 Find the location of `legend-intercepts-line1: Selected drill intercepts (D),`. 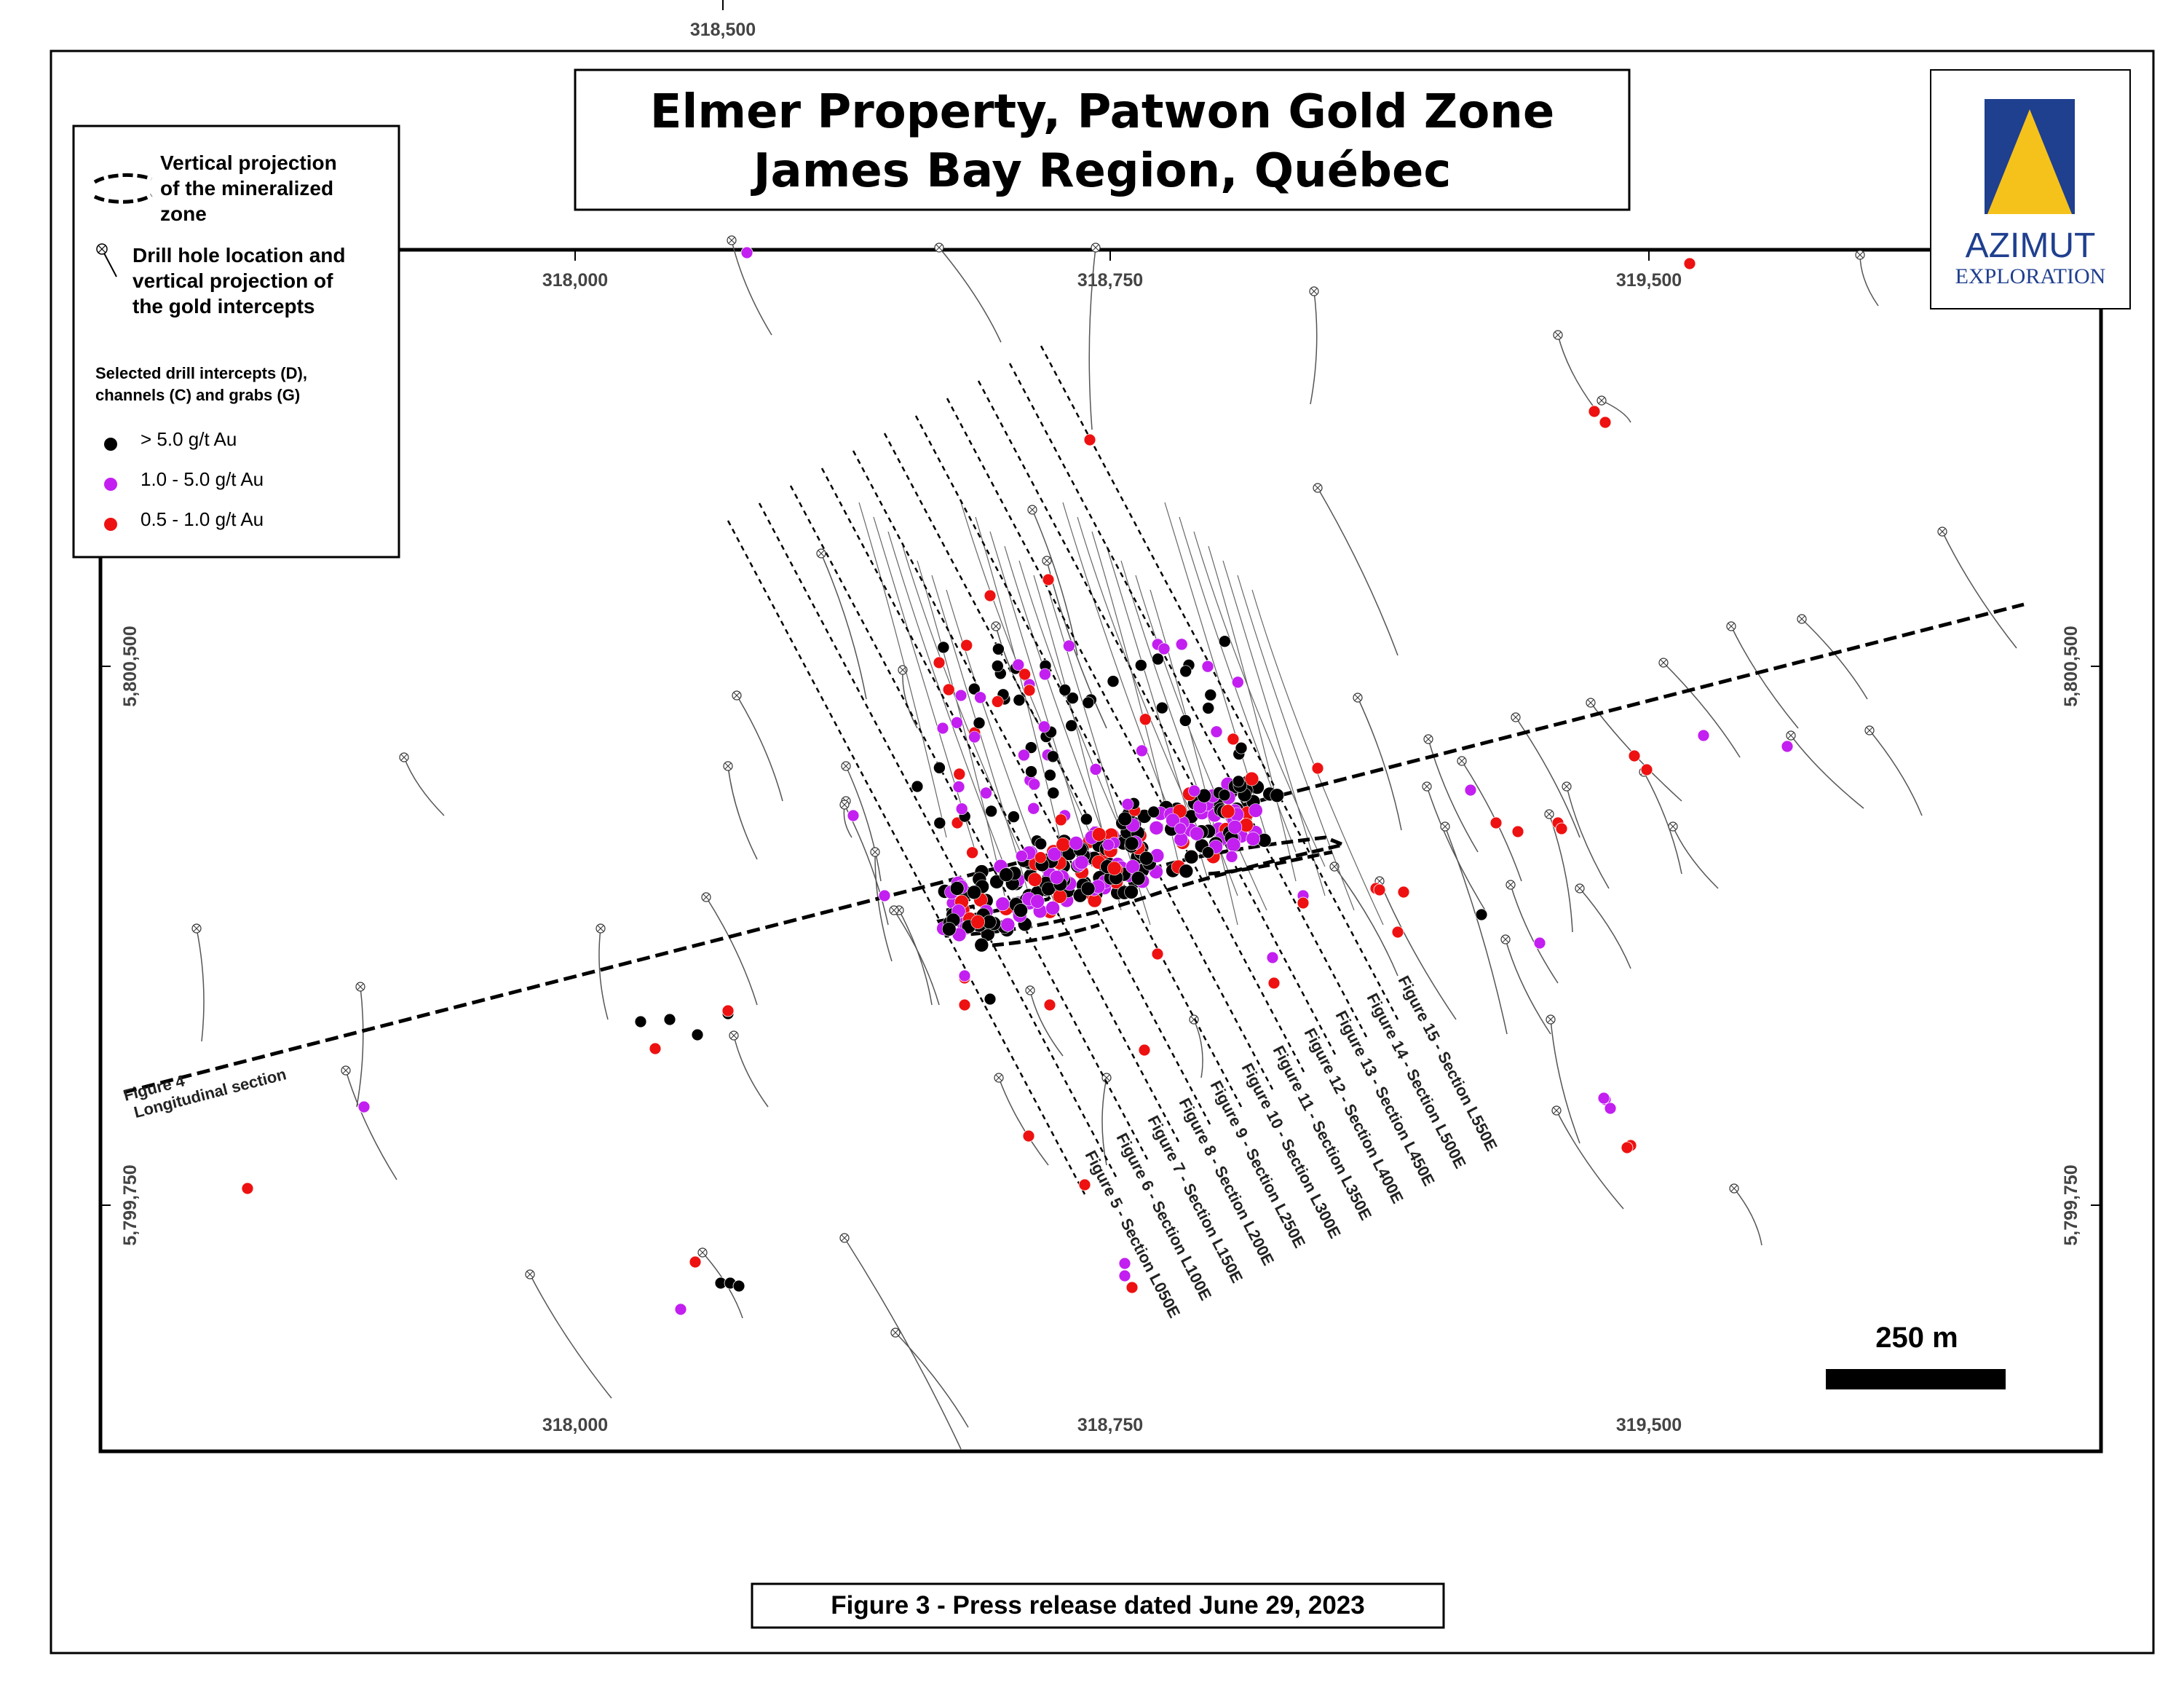

legend-intercepts-line1: Selected drill intercepts (D), is located at coordinates (201, 373).